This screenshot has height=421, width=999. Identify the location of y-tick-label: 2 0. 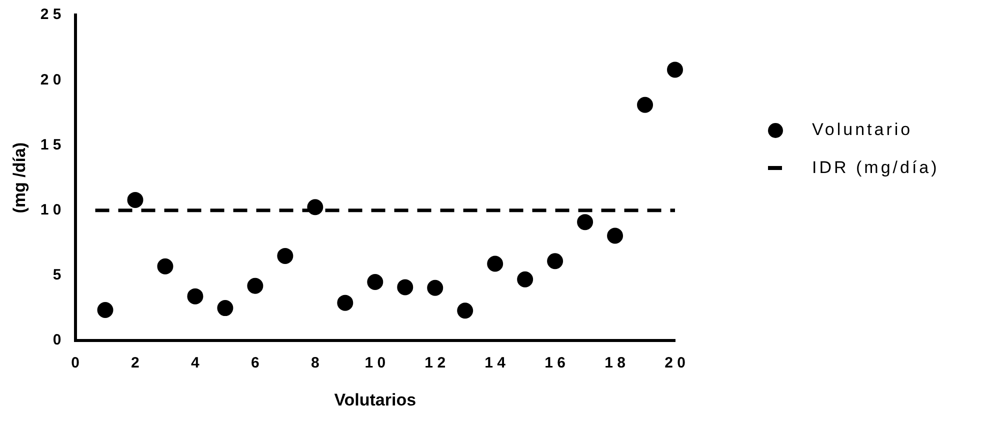
(51, 79).